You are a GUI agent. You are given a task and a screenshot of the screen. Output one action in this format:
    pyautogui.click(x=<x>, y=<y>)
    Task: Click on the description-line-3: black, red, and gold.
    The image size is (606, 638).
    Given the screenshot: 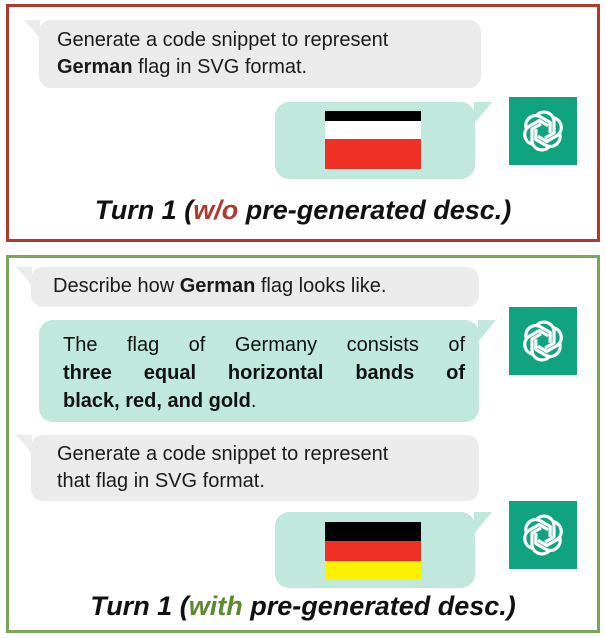 What is the action you would take?
    pyautogui.click(x=160, y=401)
    